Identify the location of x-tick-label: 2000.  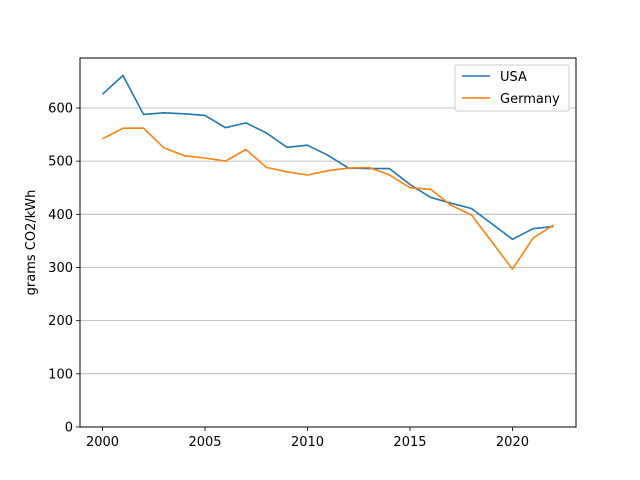
(102, 442).